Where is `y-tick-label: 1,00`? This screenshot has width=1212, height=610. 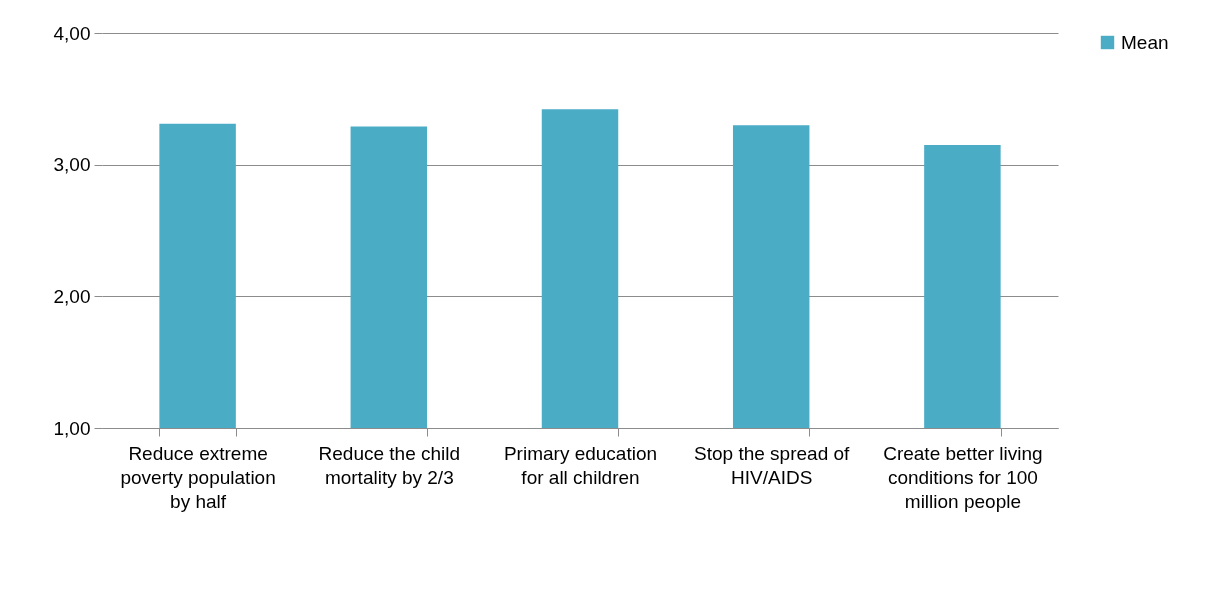 y-tick-label: 1,00 is located at coordinates (72, 428).